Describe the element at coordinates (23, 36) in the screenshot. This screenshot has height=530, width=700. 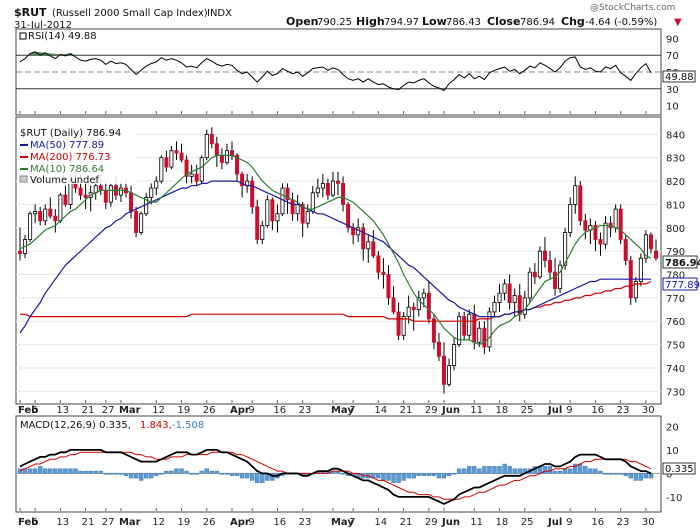
I see `rsi-legend-swatch` at that location.